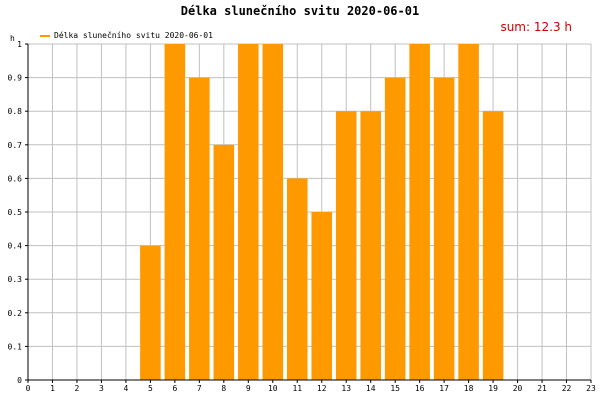 The image size is (600, 400). Describe the element at coordinates (542, 388) in the screenshot. I see `x-tick-label: 21` at that location.